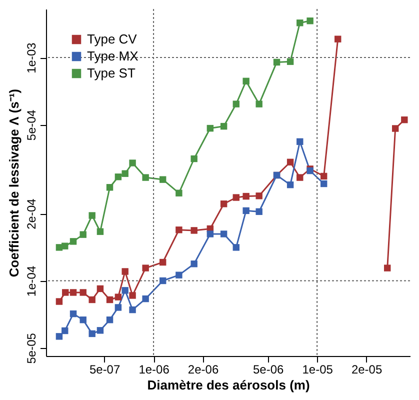  What do you see at coordinates (104, 369) in the screenshot?
I see `x-tick-label: 5e-07` at bounding box center [104, 369].